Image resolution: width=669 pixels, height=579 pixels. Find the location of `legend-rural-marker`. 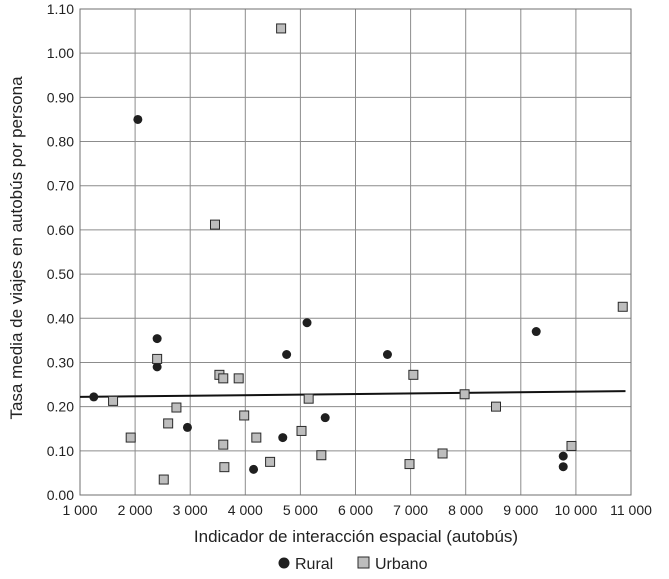

legend-rural-marker is located at coordinates (284, 563).